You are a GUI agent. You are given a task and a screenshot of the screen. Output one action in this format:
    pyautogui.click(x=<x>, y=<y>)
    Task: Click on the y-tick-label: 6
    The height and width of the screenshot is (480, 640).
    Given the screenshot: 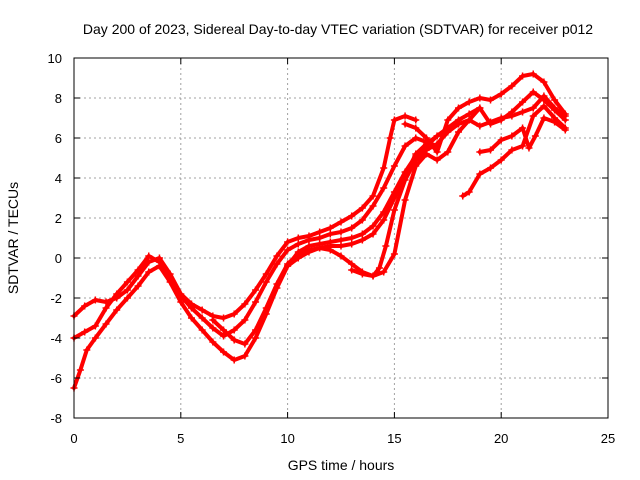 What is the action you would take?
    pyautogui.click(x=58, y=138)
    